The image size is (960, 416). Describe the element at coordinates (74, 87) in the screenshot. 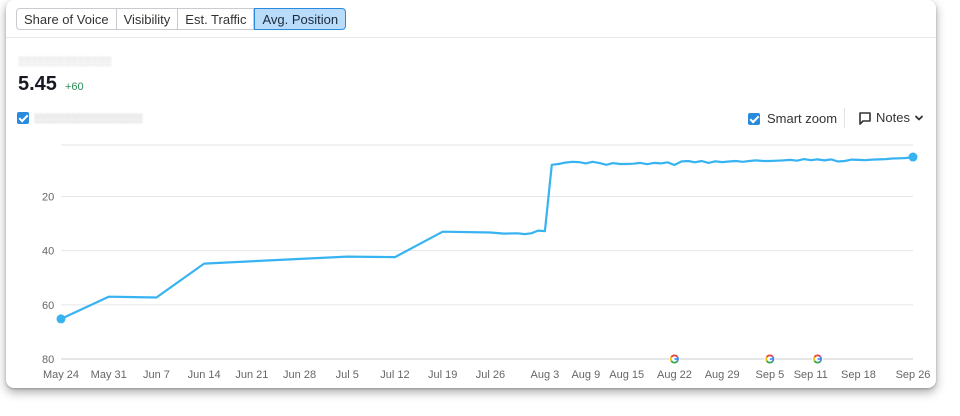

I see `metric-delta: +60` at that location.